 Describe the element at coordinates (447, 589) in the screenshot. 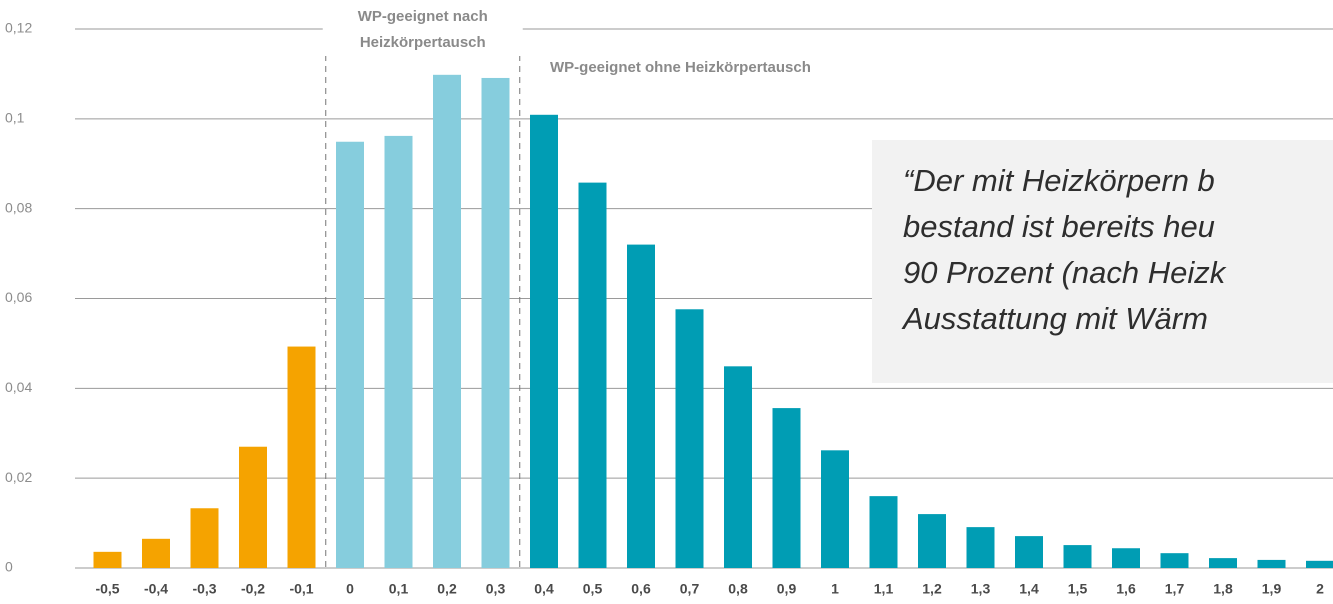

I see `x-tick-label: 0,2` at that location.